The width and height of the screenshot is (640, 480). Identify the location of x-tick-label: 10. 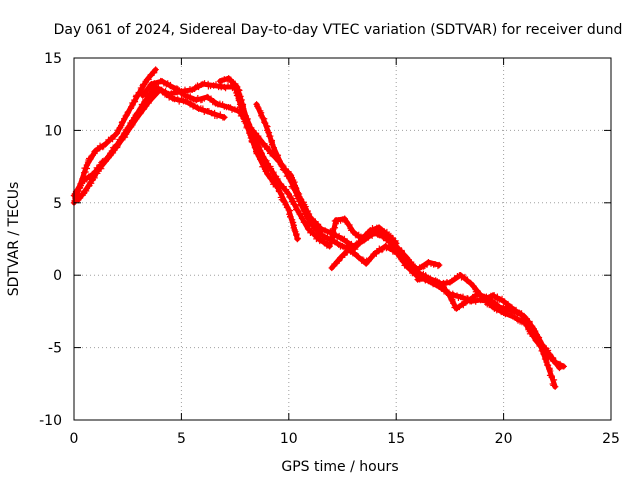
(289, 439).